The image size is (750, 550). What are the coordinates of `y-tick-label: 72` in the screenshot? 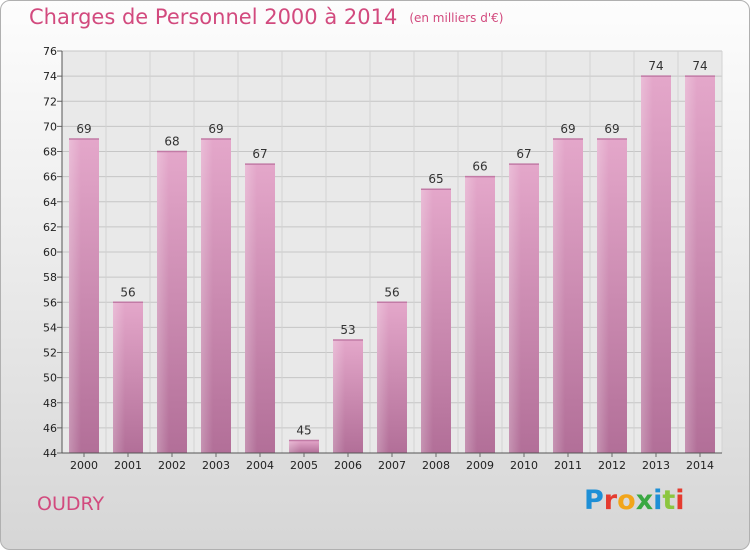 It's located at (50, 101).